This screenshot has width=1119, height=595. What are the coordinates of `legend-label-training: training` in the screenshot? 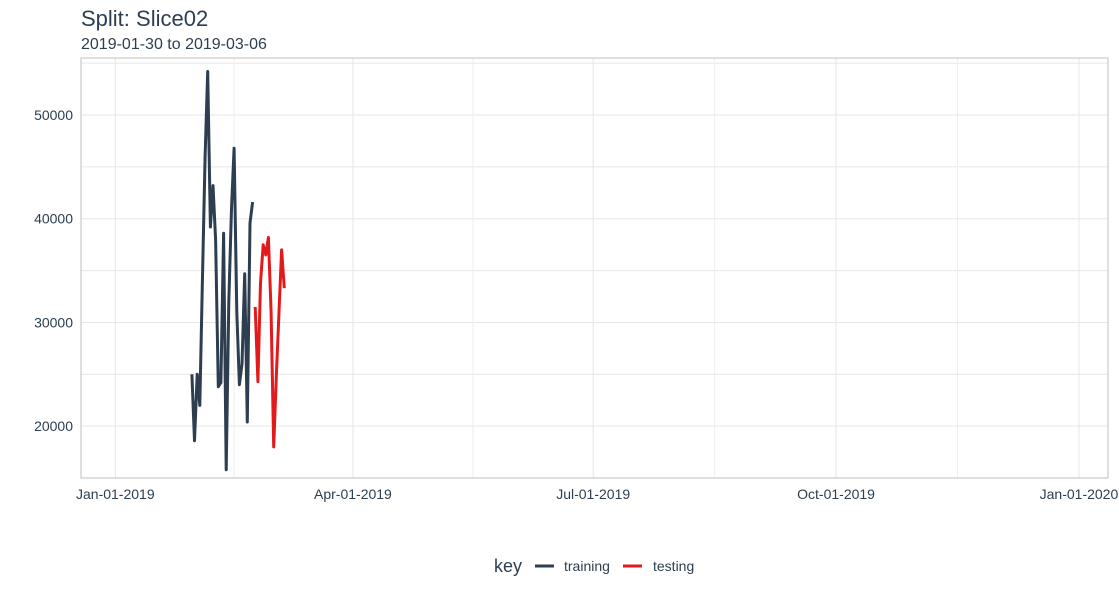 It's located at (587, 566).